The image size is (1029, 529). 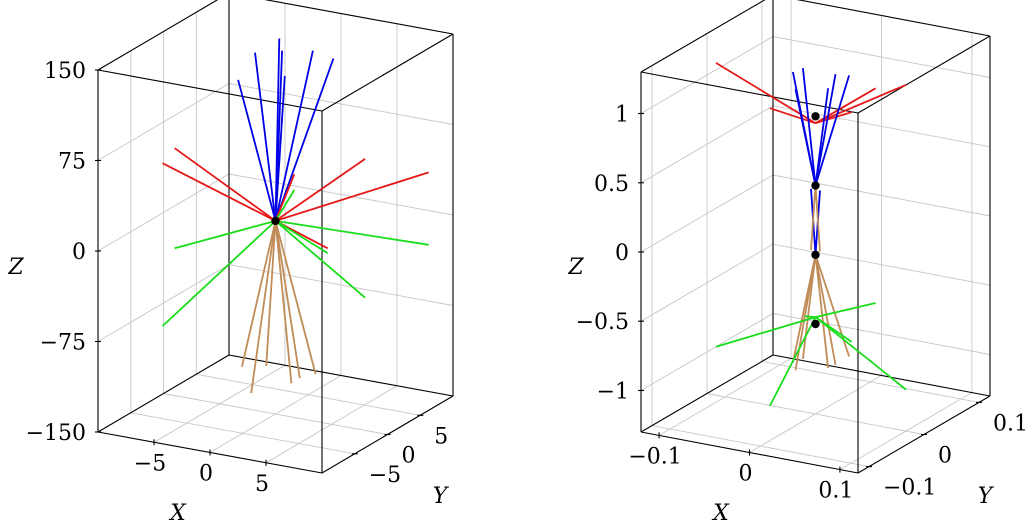 I want to click on z-tick-label: 1, so click(x=622, y=115).